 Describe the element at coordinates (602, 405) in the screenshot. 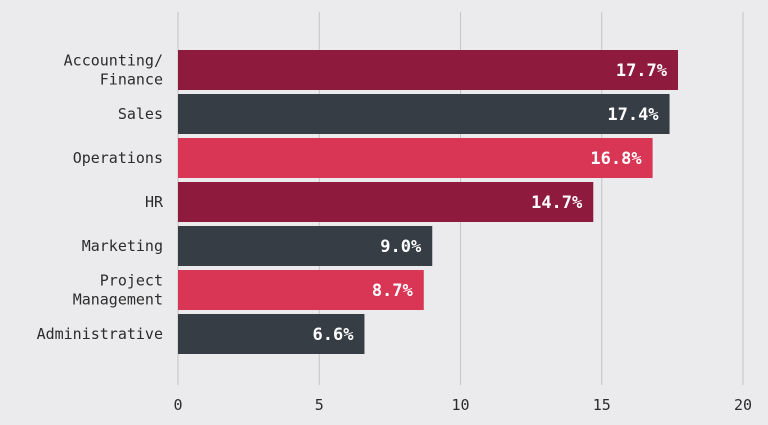

I see `x-tick-label: 15` at that location.